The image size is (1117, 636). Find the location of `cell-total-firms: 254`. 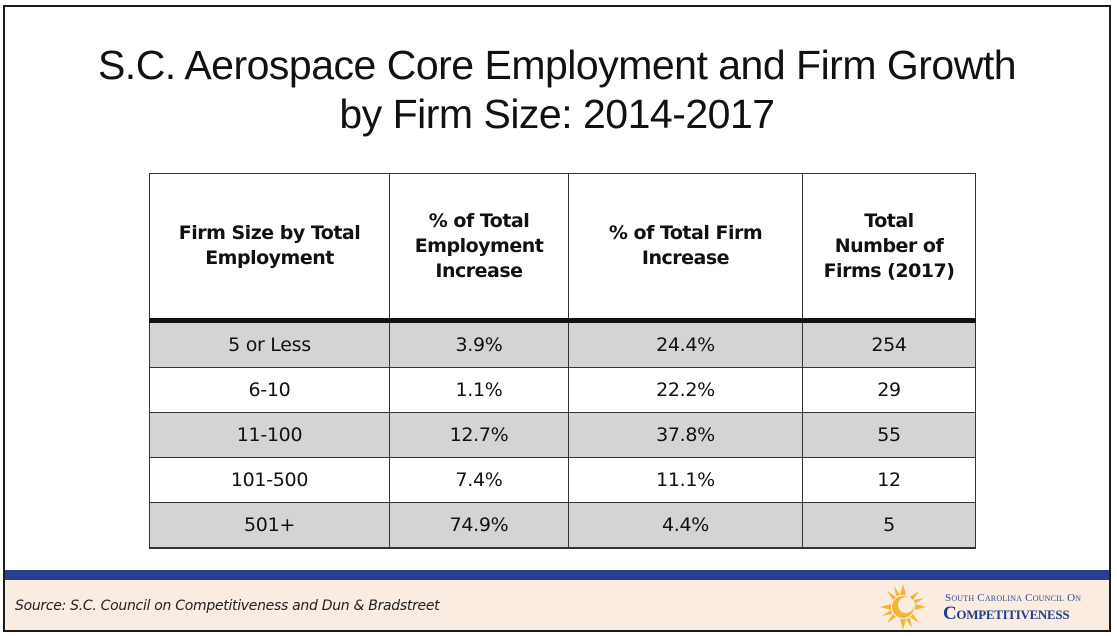

cell-total-firms: 254 is located at coordinates (889, 344).